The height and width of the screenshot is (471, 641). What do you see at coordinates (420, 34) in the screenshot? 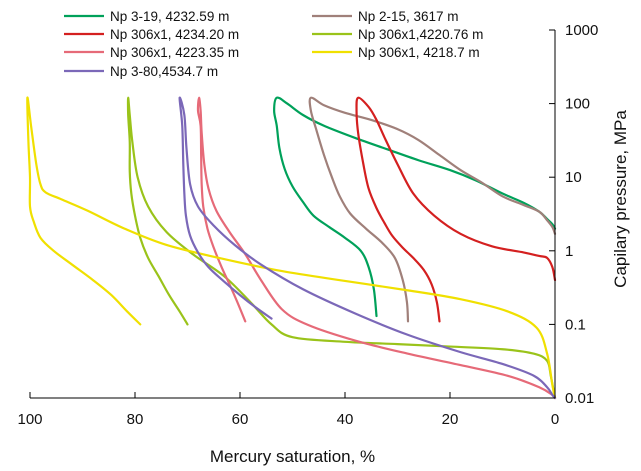
I see `legend-label: Np 306x1,4220.76 m` at bounding box center [420, 34].